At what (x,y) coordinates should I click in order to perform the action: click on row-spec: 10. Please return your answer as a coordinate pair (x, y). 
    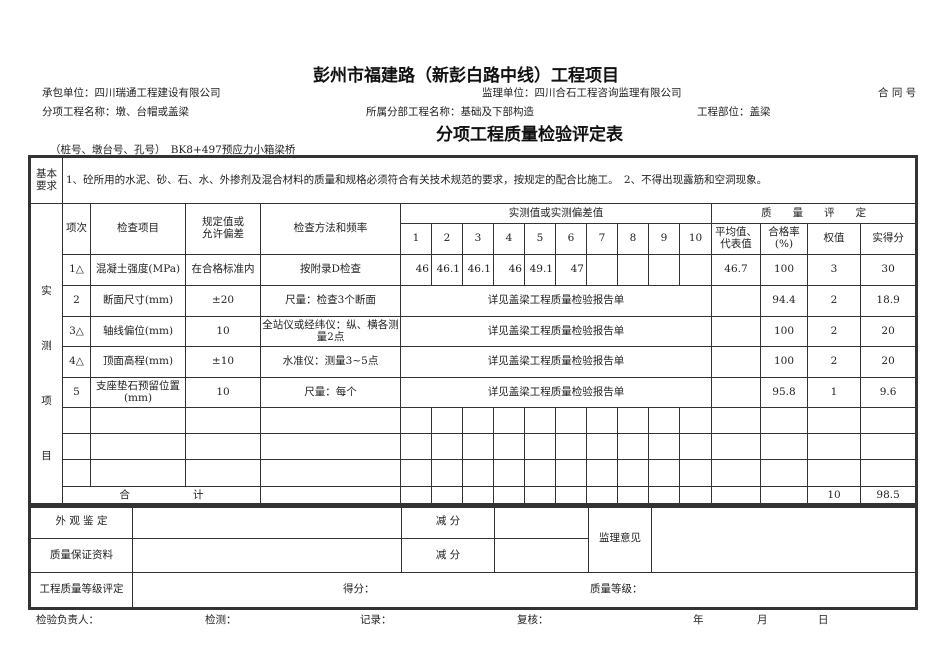
    Looking at the image, I should click on (223, 331).